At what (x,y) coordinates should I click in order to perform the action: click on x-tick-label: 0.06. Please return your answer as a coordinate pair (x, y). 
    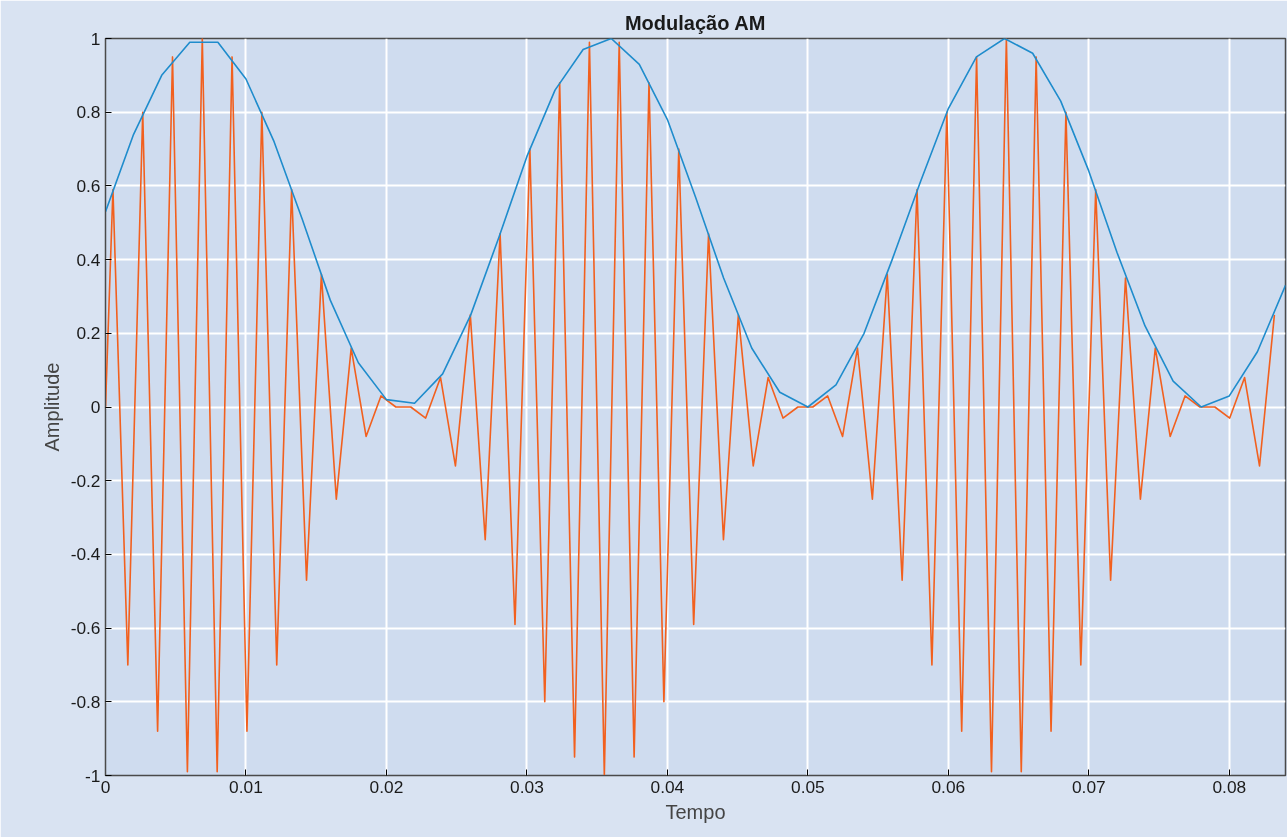
    Looking at the image, I should click on (948, 786).